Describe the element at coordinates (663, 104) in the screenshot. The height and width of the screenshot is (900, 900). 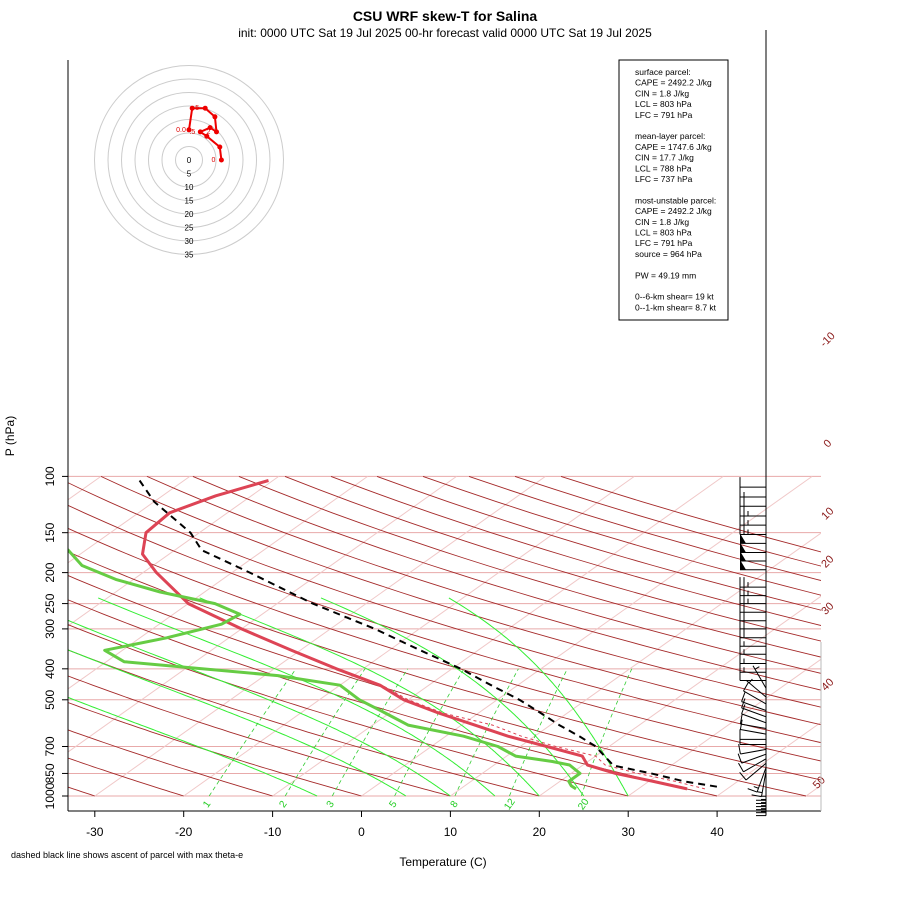
I see `info-line: LCL = 803 hPa` at that location.